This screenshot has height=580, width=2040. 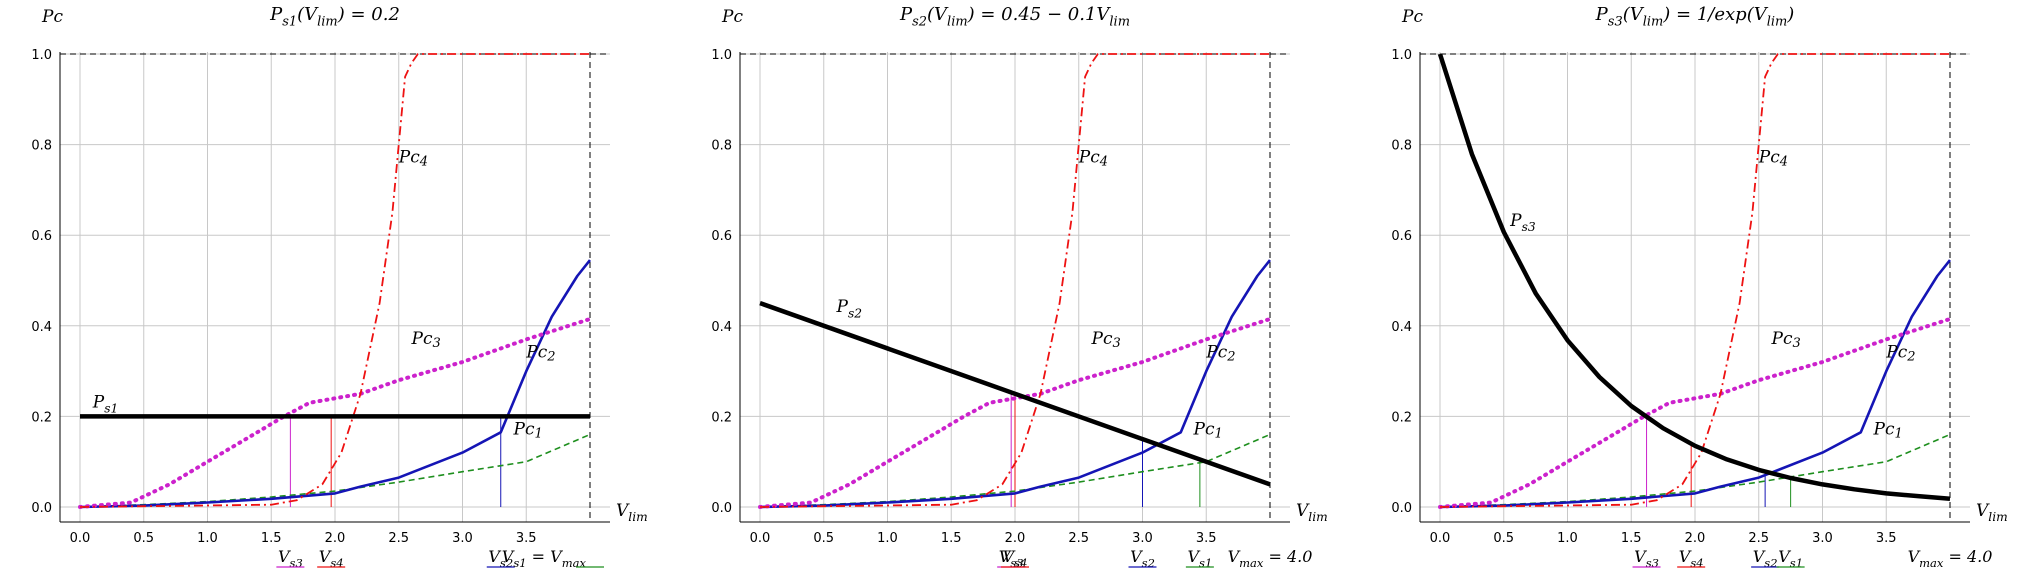 I want to click on chart-title: Ps1(Vlim) = 0.2, so click(x=334, y=16).